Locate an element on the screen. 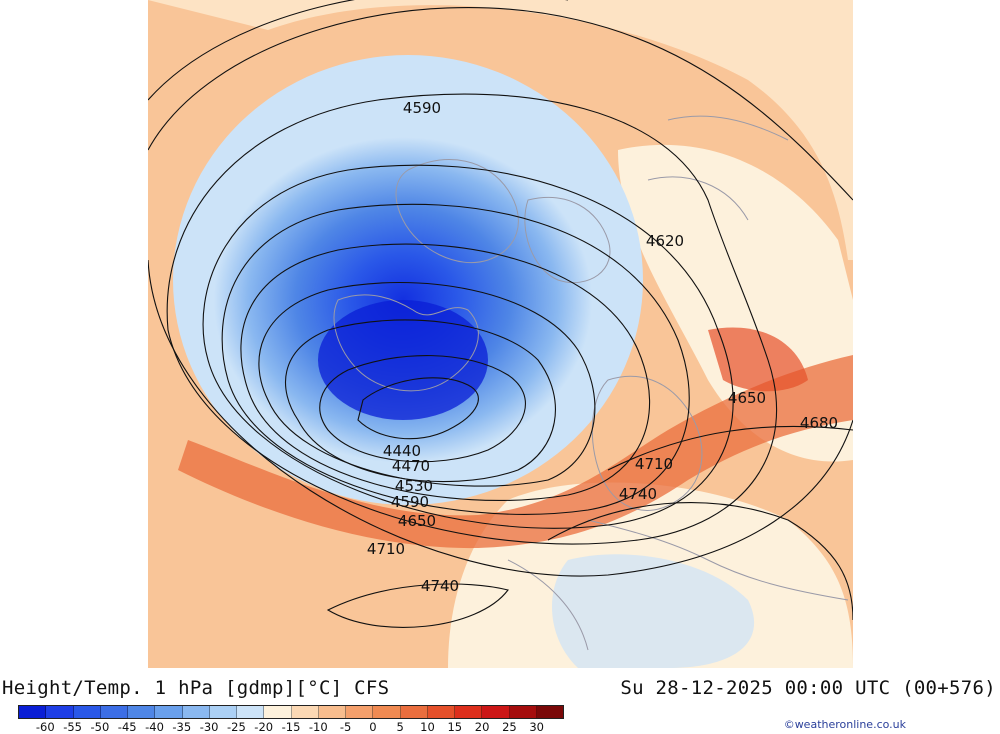  legend-tick-label: -45 is located at coordinates (127, 727).